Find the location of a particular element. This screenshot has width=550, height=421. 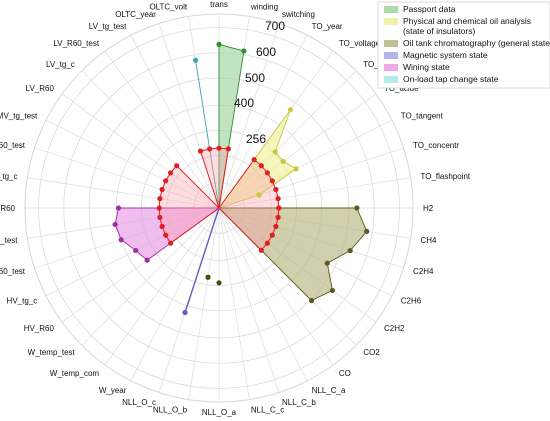

axis-label: LV_R60_test is located at coordinates (76, 43).